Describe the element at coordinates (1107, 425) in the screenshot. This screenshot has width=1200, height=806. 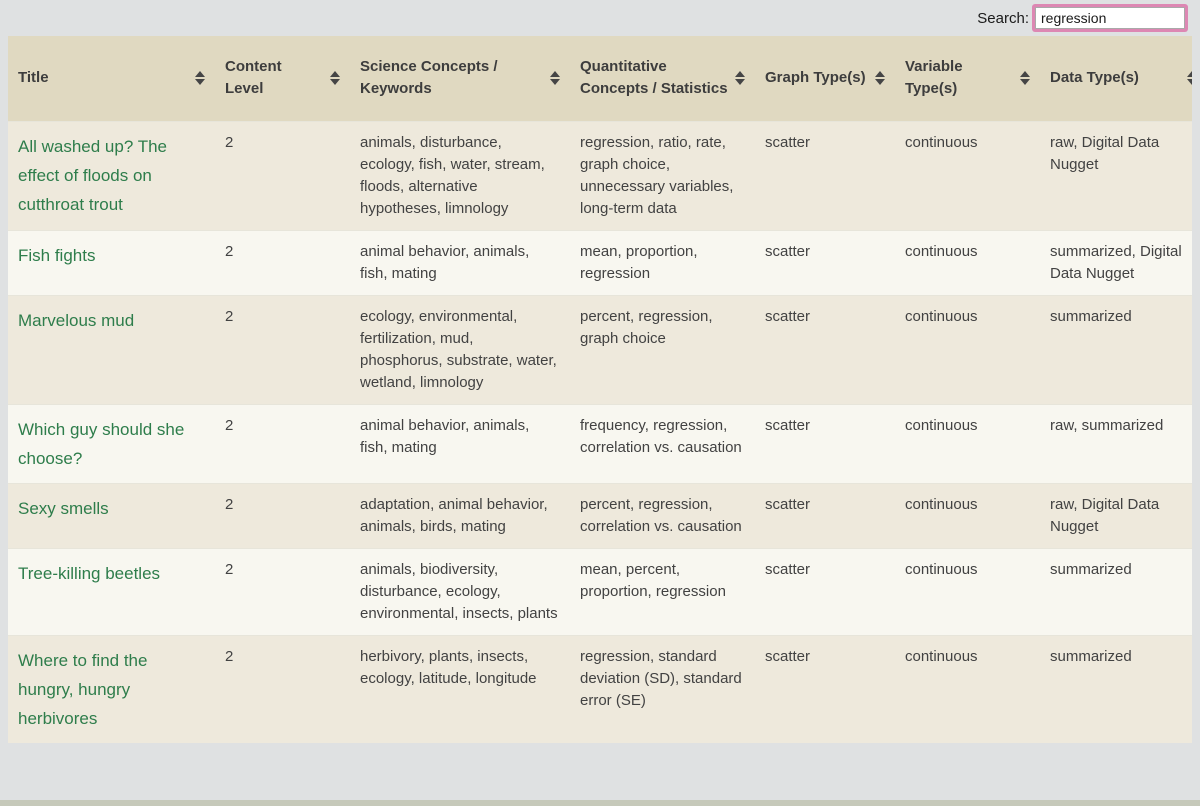
I see `cell-data-types: raw, summarized` at that location.